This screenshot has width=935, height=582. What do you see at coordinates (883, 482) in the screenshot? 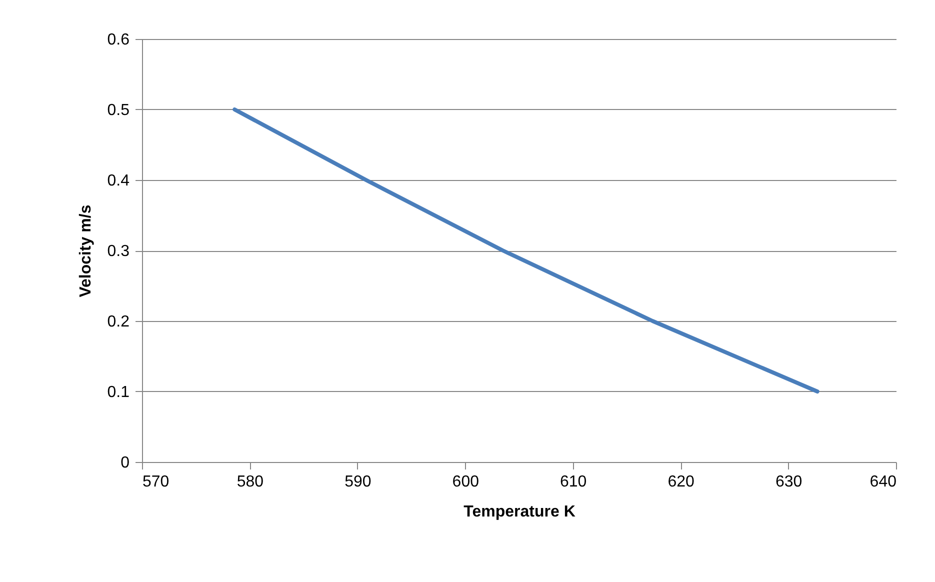
I see `x-tick-label: 640` at bounding box center [883, 482].